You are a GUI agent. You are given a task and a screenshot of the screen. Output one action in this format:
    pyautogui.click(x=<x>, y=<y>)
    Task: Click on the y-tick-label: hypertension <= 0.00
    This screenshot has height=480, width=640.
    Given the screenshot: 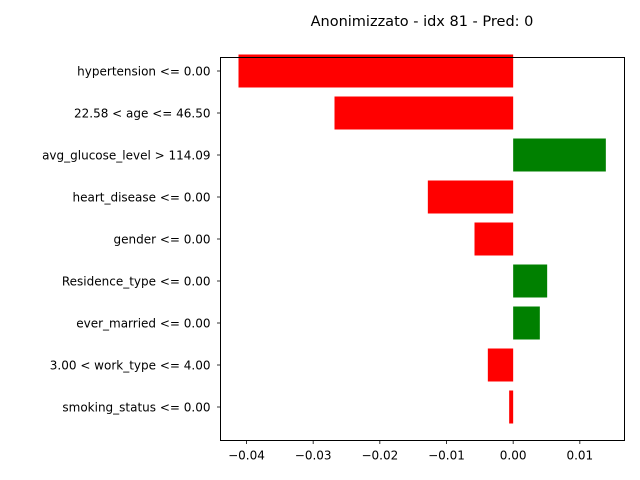 What is the action you would take?
    pyautogui.click(x=143, y=72)
    